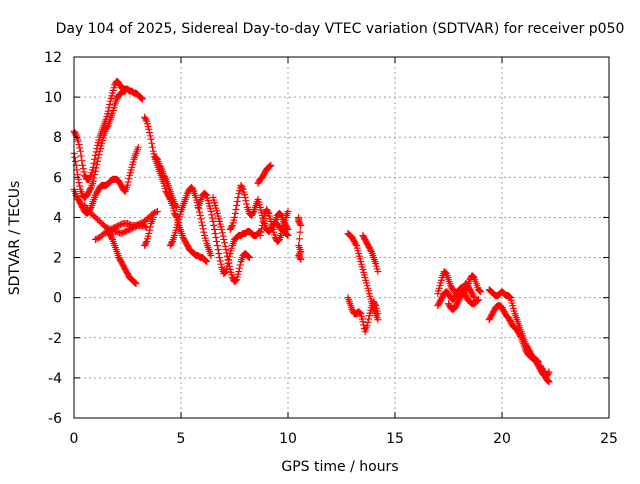  I want to click on y-tick-label: -6, so click(55, 419).